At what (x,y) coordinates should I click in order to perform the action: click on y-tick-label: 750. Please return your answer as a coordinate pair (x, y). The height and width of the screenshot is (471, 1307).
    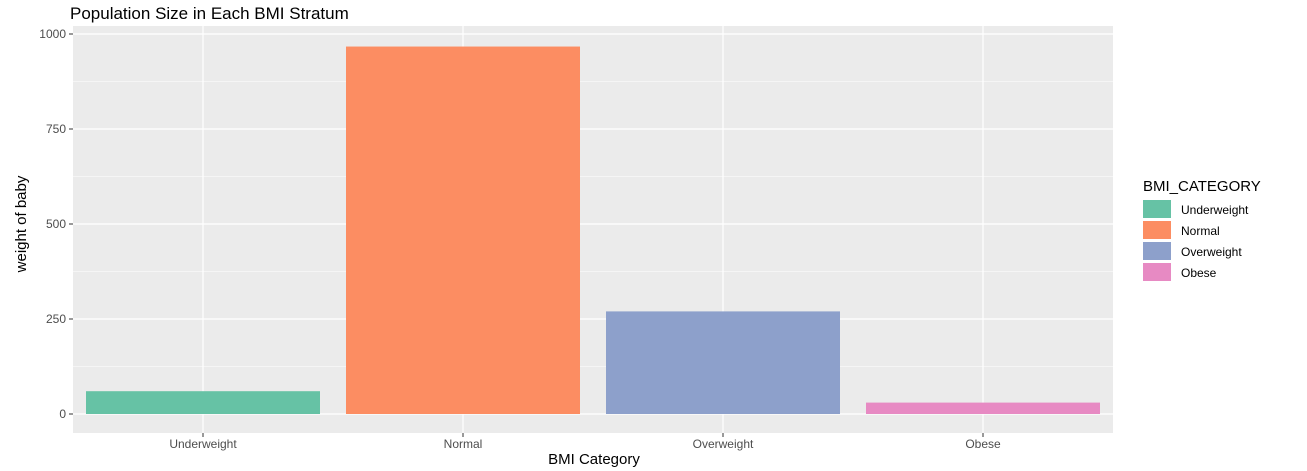
    Looking at the image, I should click on (56, 129).